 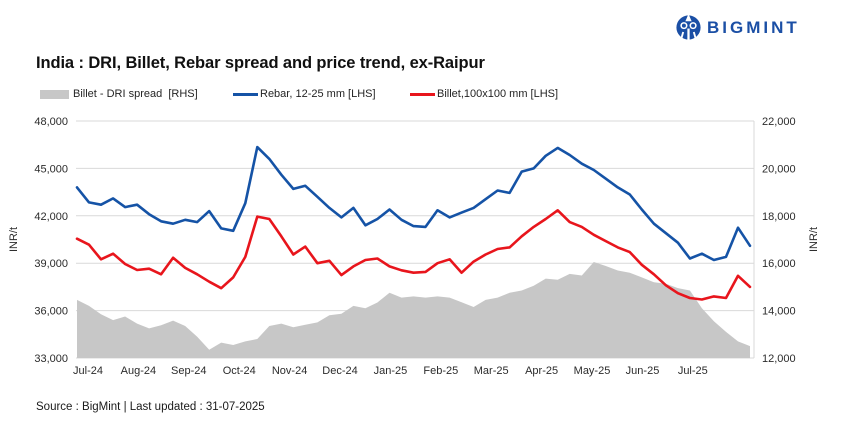 What do you see at coordinates (779, 217) in the screenshot?
I see `y-right-tick-label: 18,000` at bounding box center [779, 217].